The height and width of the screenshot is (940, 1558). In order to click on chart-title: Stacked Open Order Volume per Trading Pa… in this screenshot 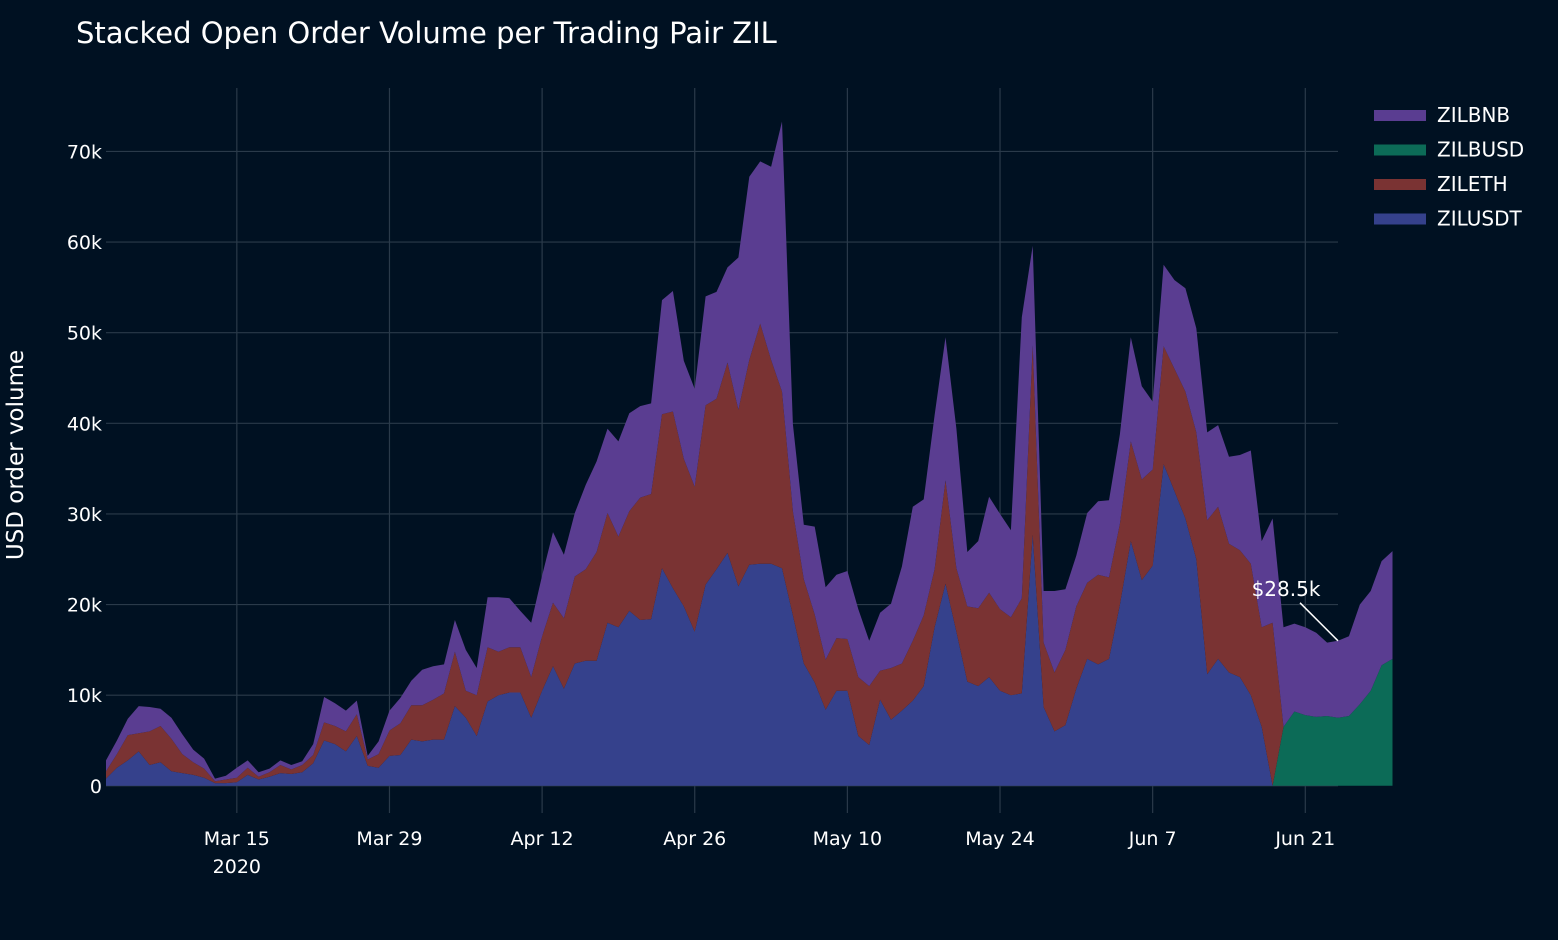, I will do `click(426, 33)`.